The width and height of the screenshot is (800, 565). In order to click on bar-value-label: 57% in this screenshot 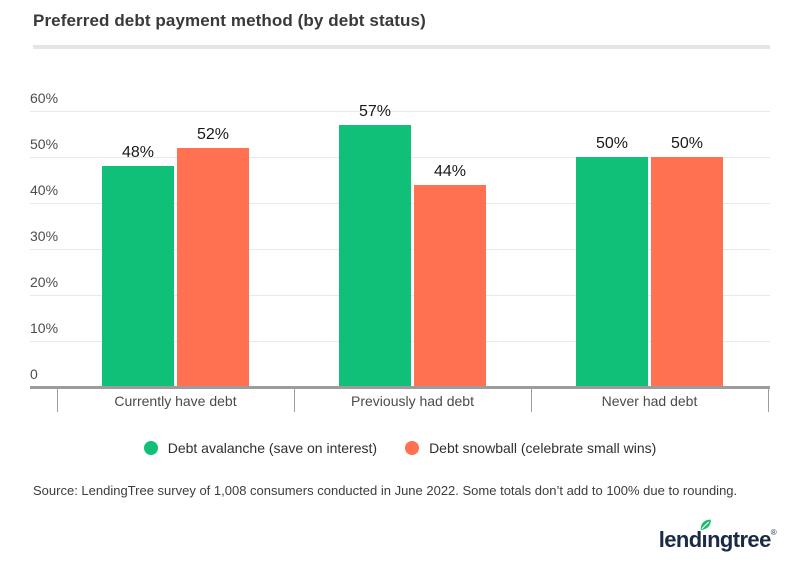, I will do `click(375, 111)`.